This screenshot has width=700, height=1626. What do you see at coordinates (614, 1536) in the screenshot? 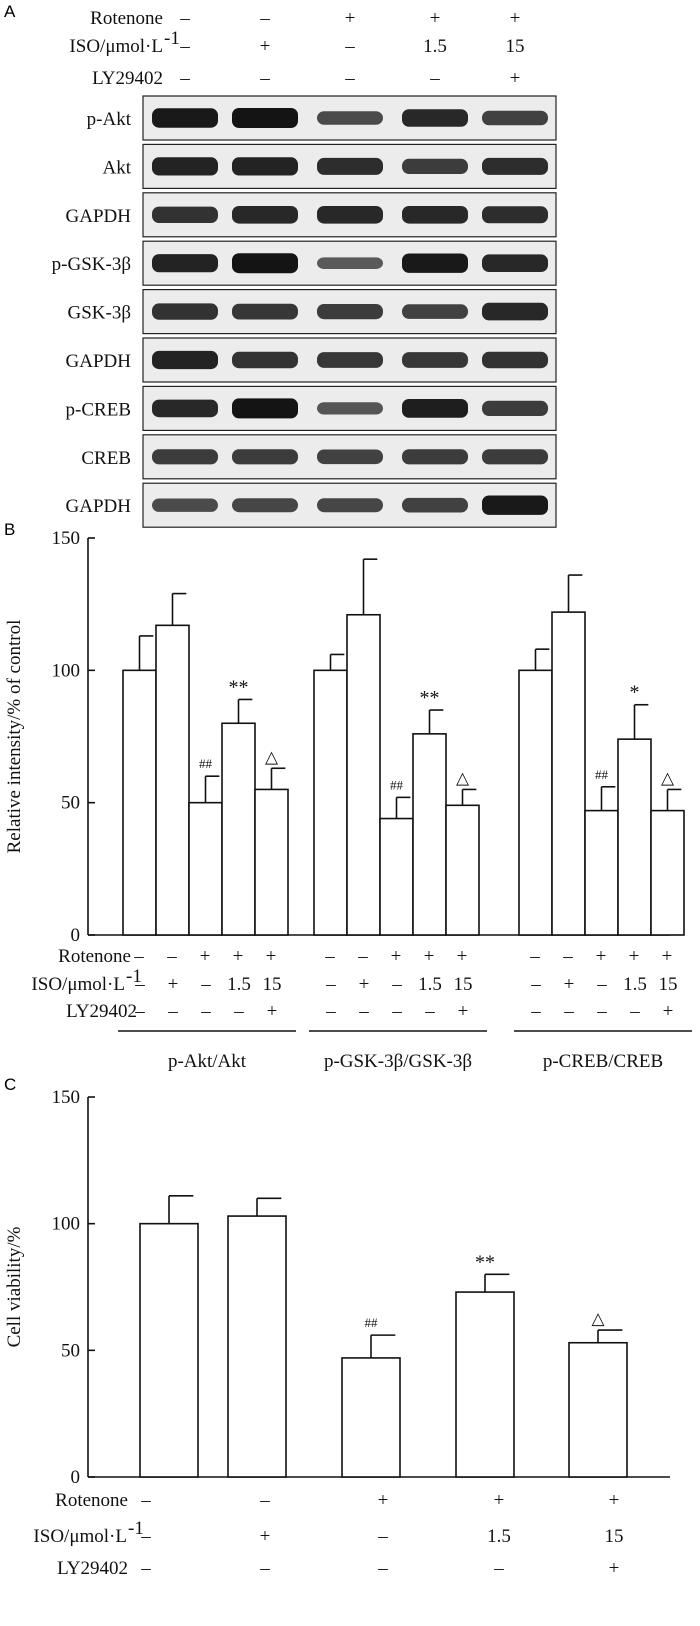
I see `c-condition-value: 15` at bounding box center [614, 1536].